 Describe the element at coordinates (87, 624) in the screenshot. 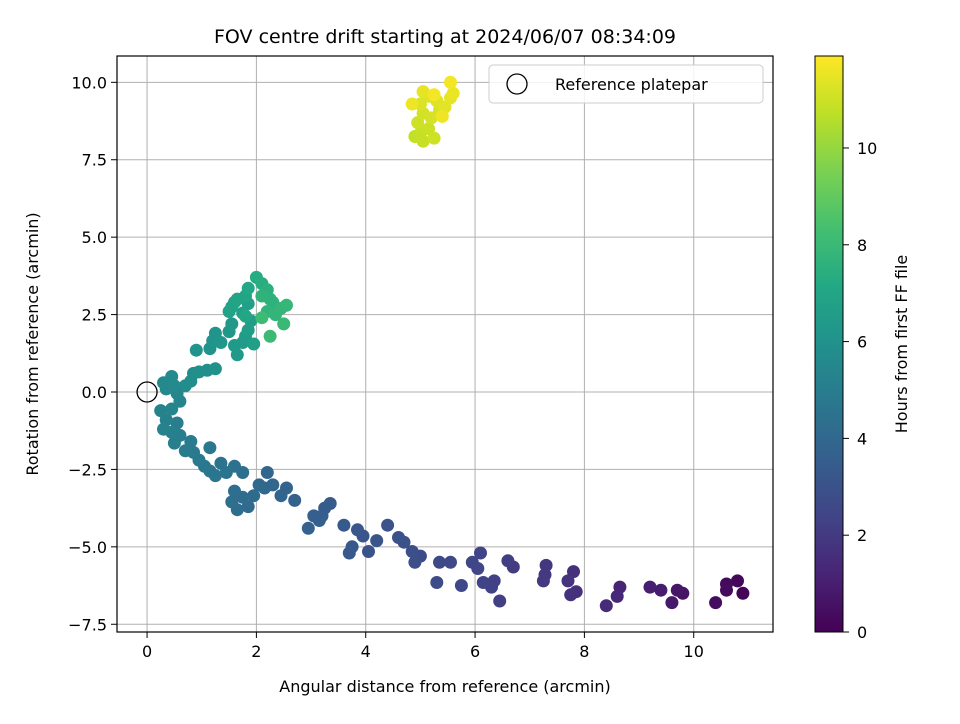

I see `y-tick-label: −7.5` at that location.